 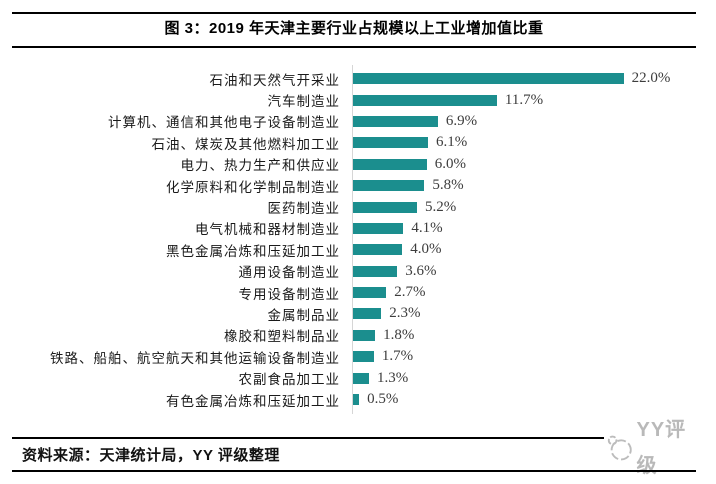 I want to click on bar-row: 金属制品业 2.3%, so click(x=362, y=313).